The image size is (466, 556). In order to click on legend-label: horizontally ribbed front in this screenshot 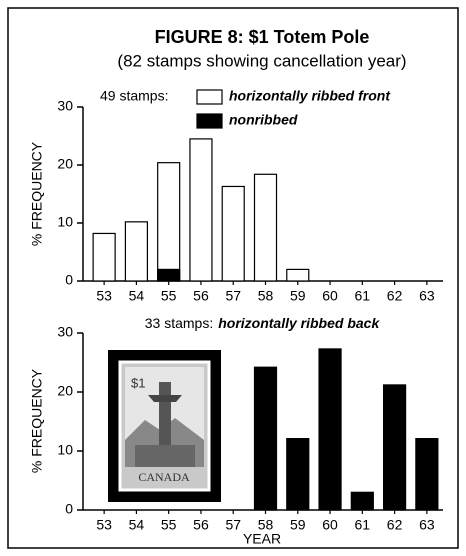, I will do `click(310, 96)`.